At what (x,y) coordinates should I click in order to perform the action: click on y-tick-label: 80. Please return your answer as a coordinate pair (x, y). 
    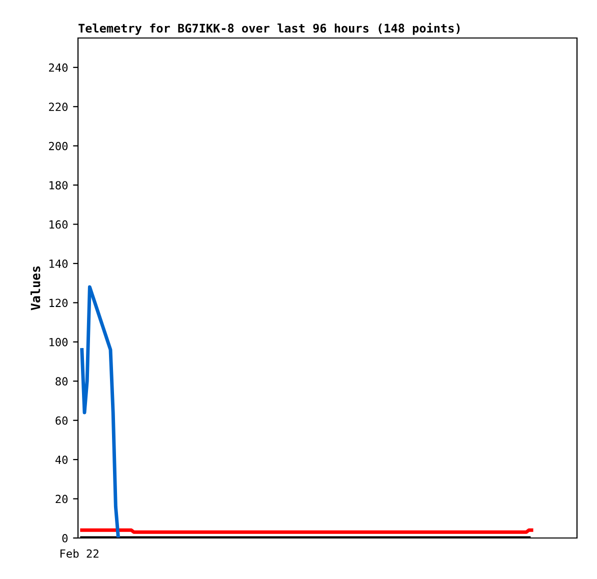
    Looking at the image, I should click on (62, 381).